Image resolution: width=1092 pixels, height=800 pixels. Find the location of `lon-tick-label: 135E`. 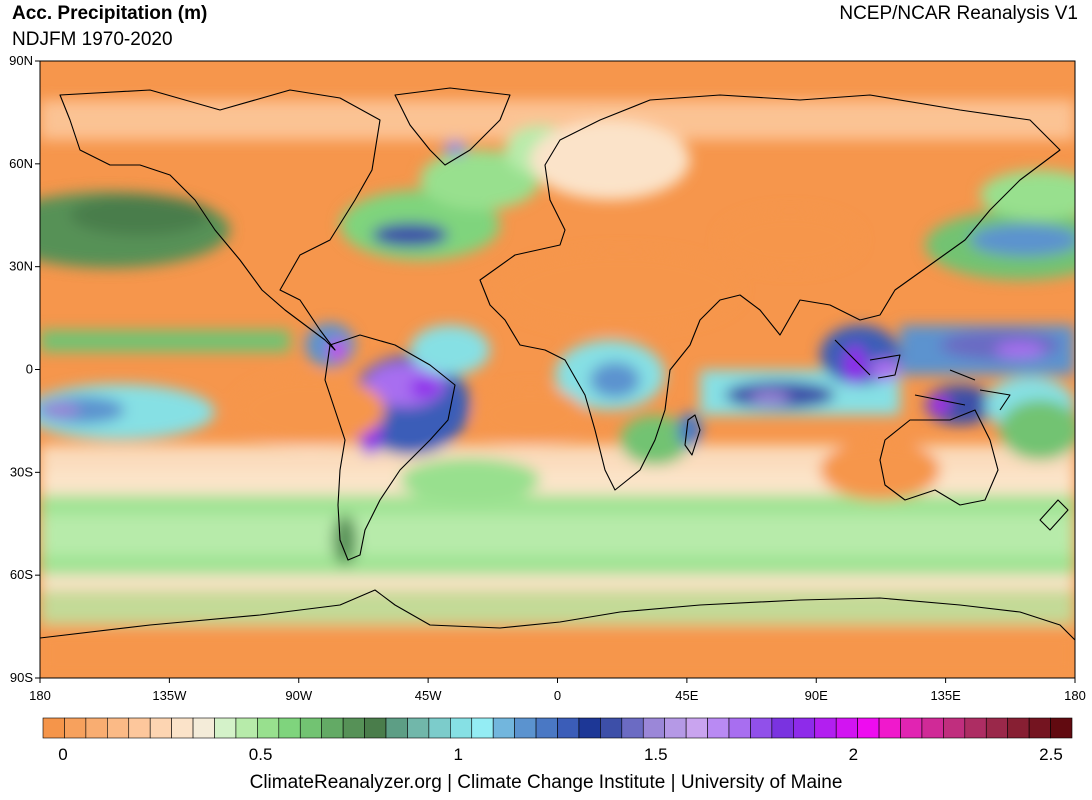

lon-tick-label: 135E is located at coordinates (945, 695).